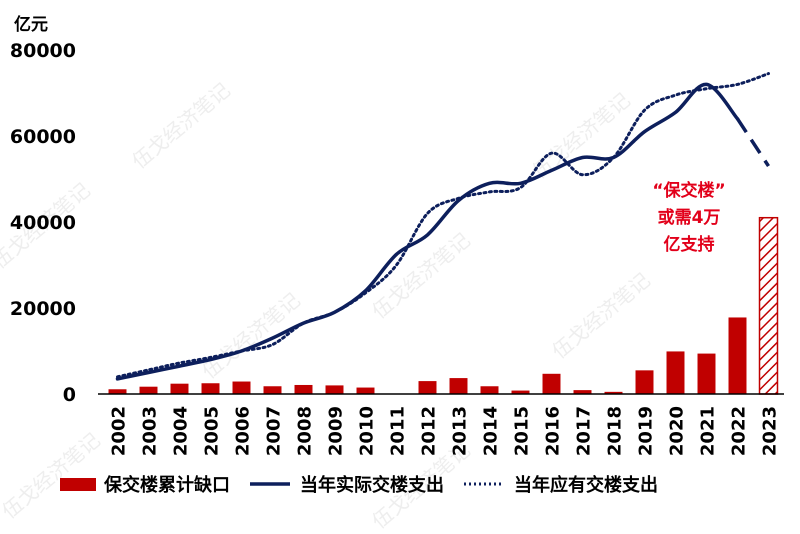 The width and height of the screenshot is (800, 534). What do you see at coordinates (770, 431) in the screenshot?
I see `x-tick-label: 2023` at bounding box center [770, 431].